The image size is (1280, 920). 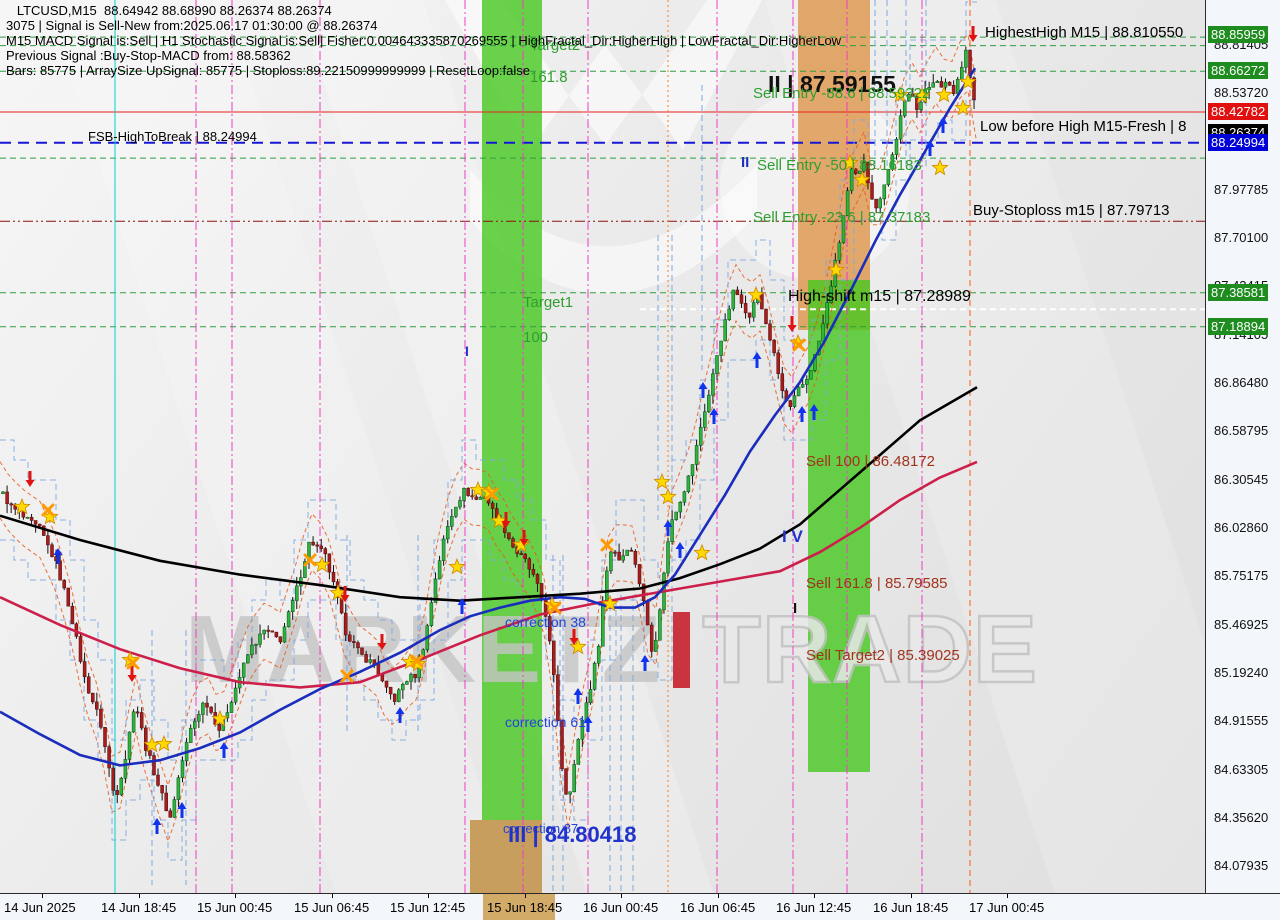 I want to click on annotation-text: I V, so click(x=792, y=536).